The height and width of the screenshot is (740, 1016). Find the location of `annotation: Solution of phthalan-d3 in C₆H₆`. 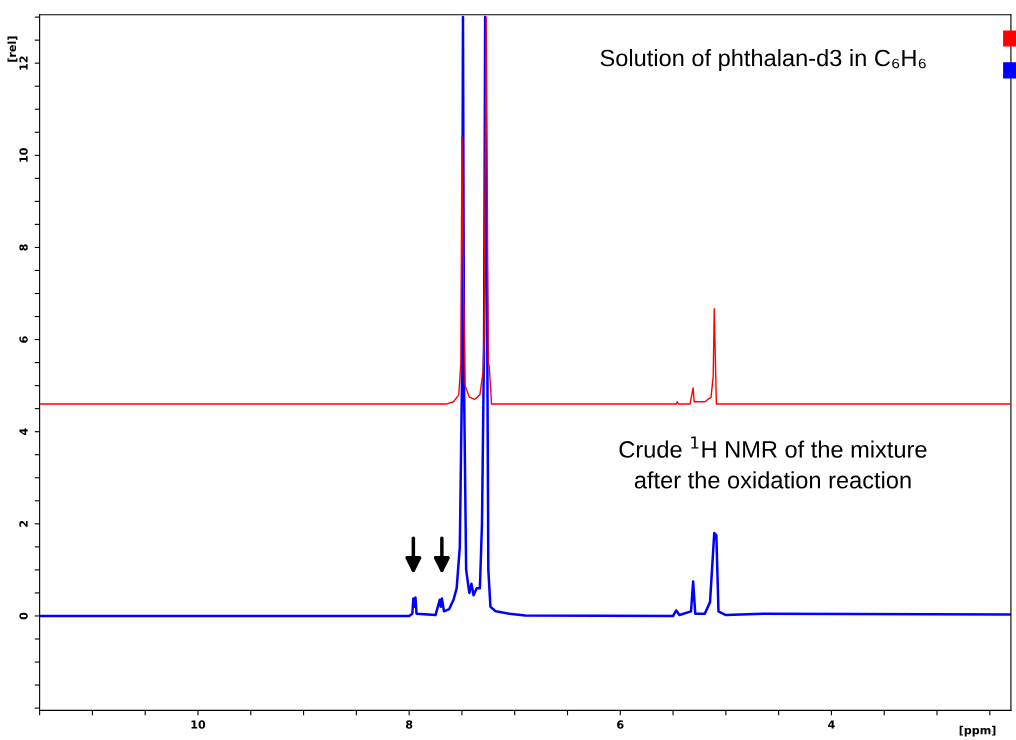

annotation: Solution of phthalan-d3 in C₆H₆ is located at coordinates (763, 60).